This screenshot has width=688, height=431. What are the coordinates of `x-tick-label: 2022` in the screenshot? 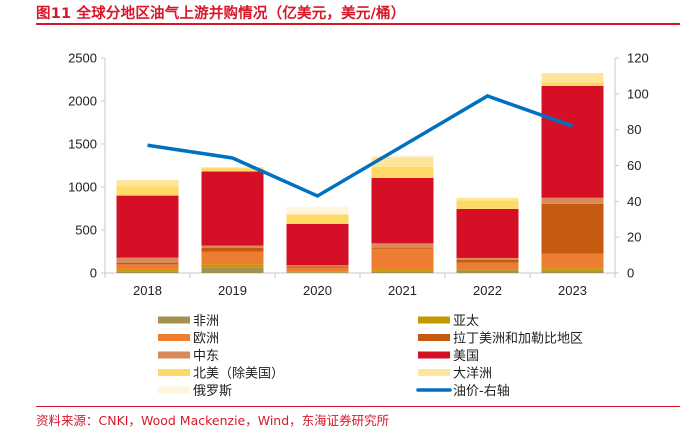 It's located at (487, 290).